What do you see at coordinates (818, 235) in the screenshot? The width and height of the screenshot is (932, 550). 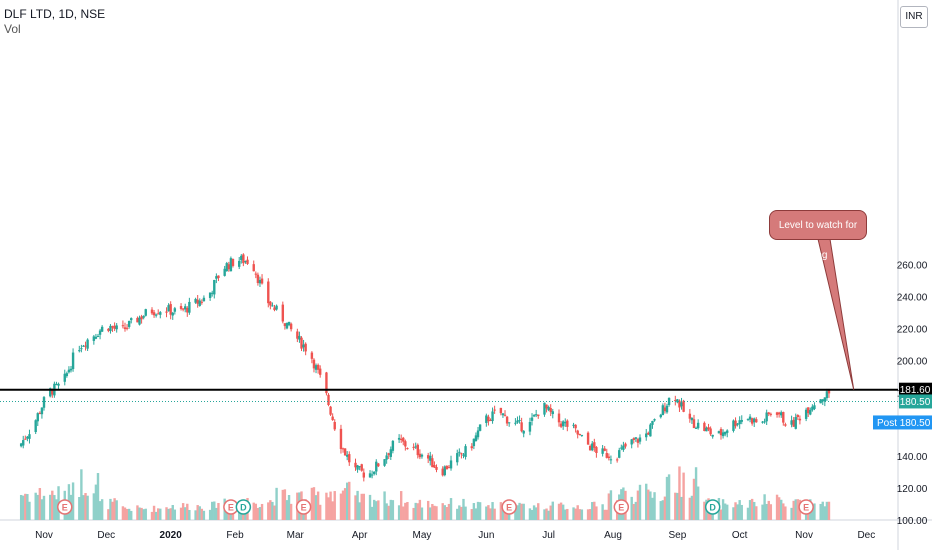 I see `callout-annotation: Level to watch for long` at bounding box center [818, 235].